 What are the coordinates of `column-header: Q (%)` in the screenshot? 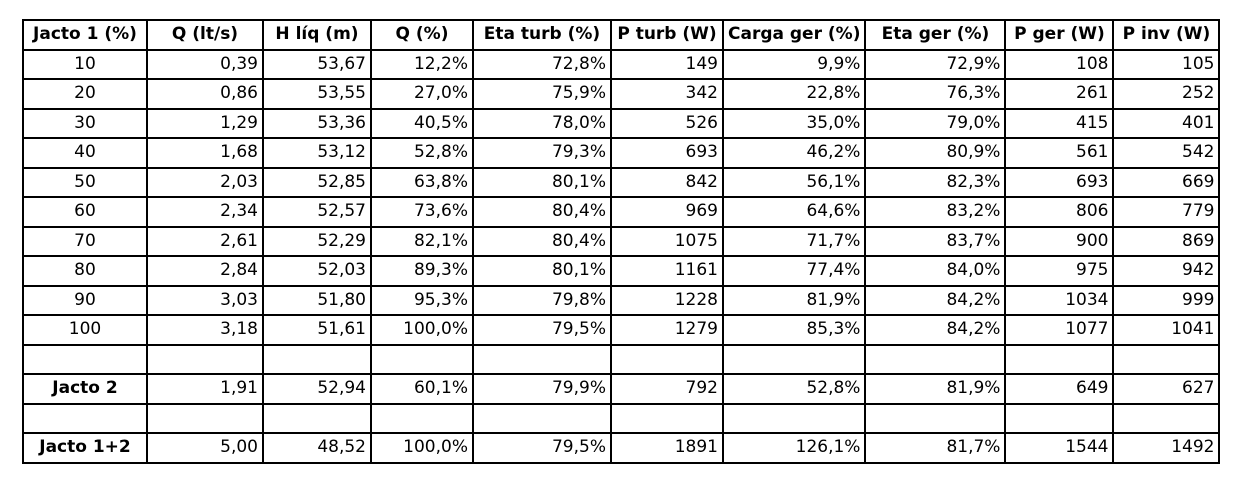 It's located at (422, 35).